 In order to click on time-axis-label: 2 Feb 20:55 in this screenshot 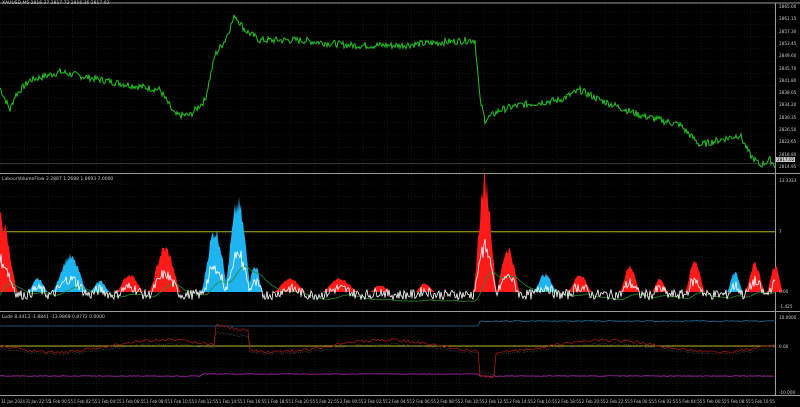, I will do `click(593, 401)`.